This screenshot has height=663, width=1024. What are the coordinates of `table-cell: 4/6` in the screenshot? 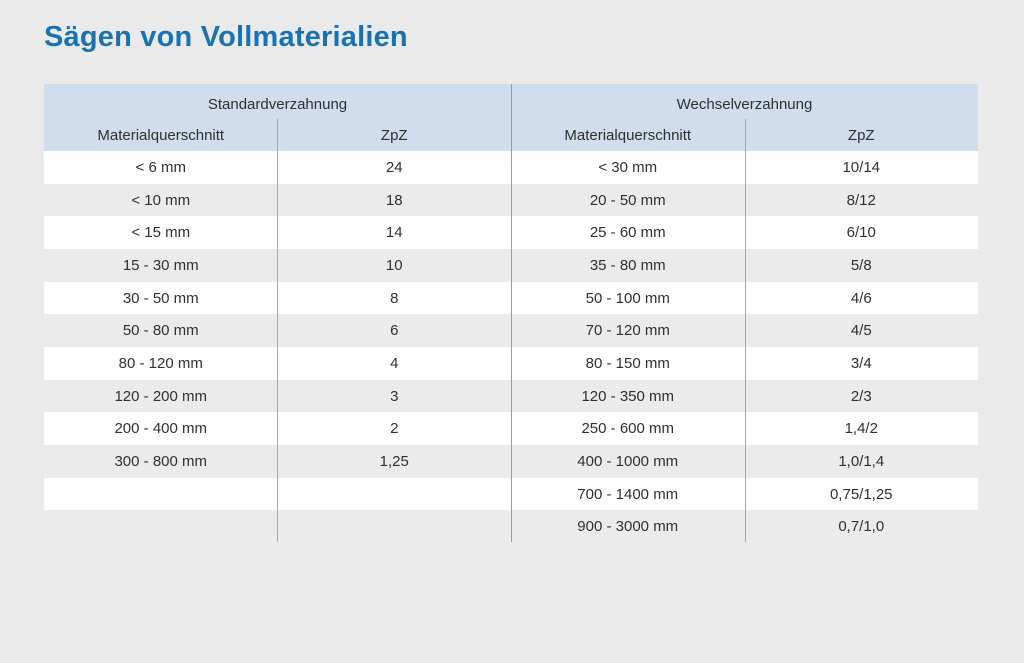 It's located at (861, 298).